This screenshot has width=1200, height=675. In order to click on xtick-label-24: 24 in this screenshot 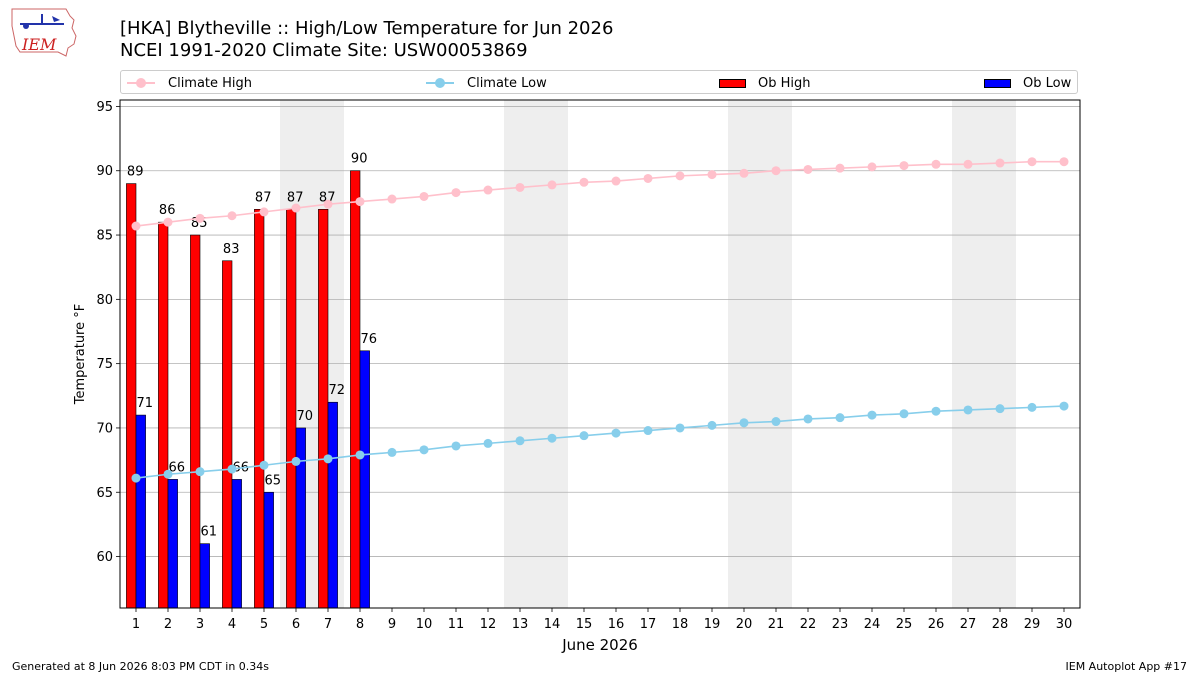, I will do `click(872, 624)`.